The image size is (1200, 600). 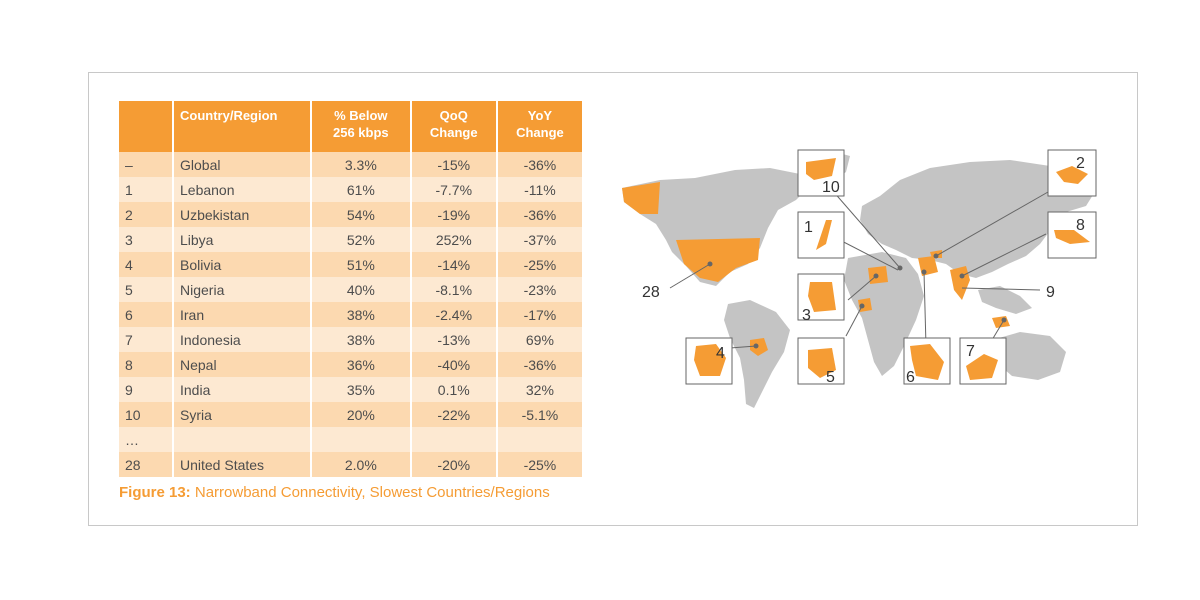 What do you see at coordinates (1072, 237) in the screenshot?
I see `inset-nepal` at bounding box center [1072, 237].